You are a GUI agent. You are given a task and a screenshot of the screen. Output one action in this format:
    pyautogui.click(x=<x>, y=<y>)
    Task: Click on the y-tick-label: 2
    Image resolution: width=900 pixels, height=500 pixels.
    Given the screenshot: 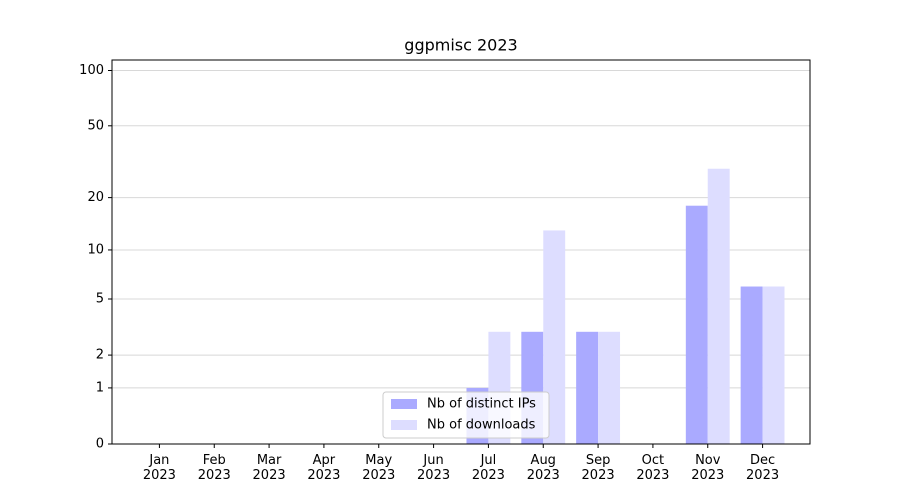 What is the action you would take?
    pyautogui.click(x=100, y=355)
    